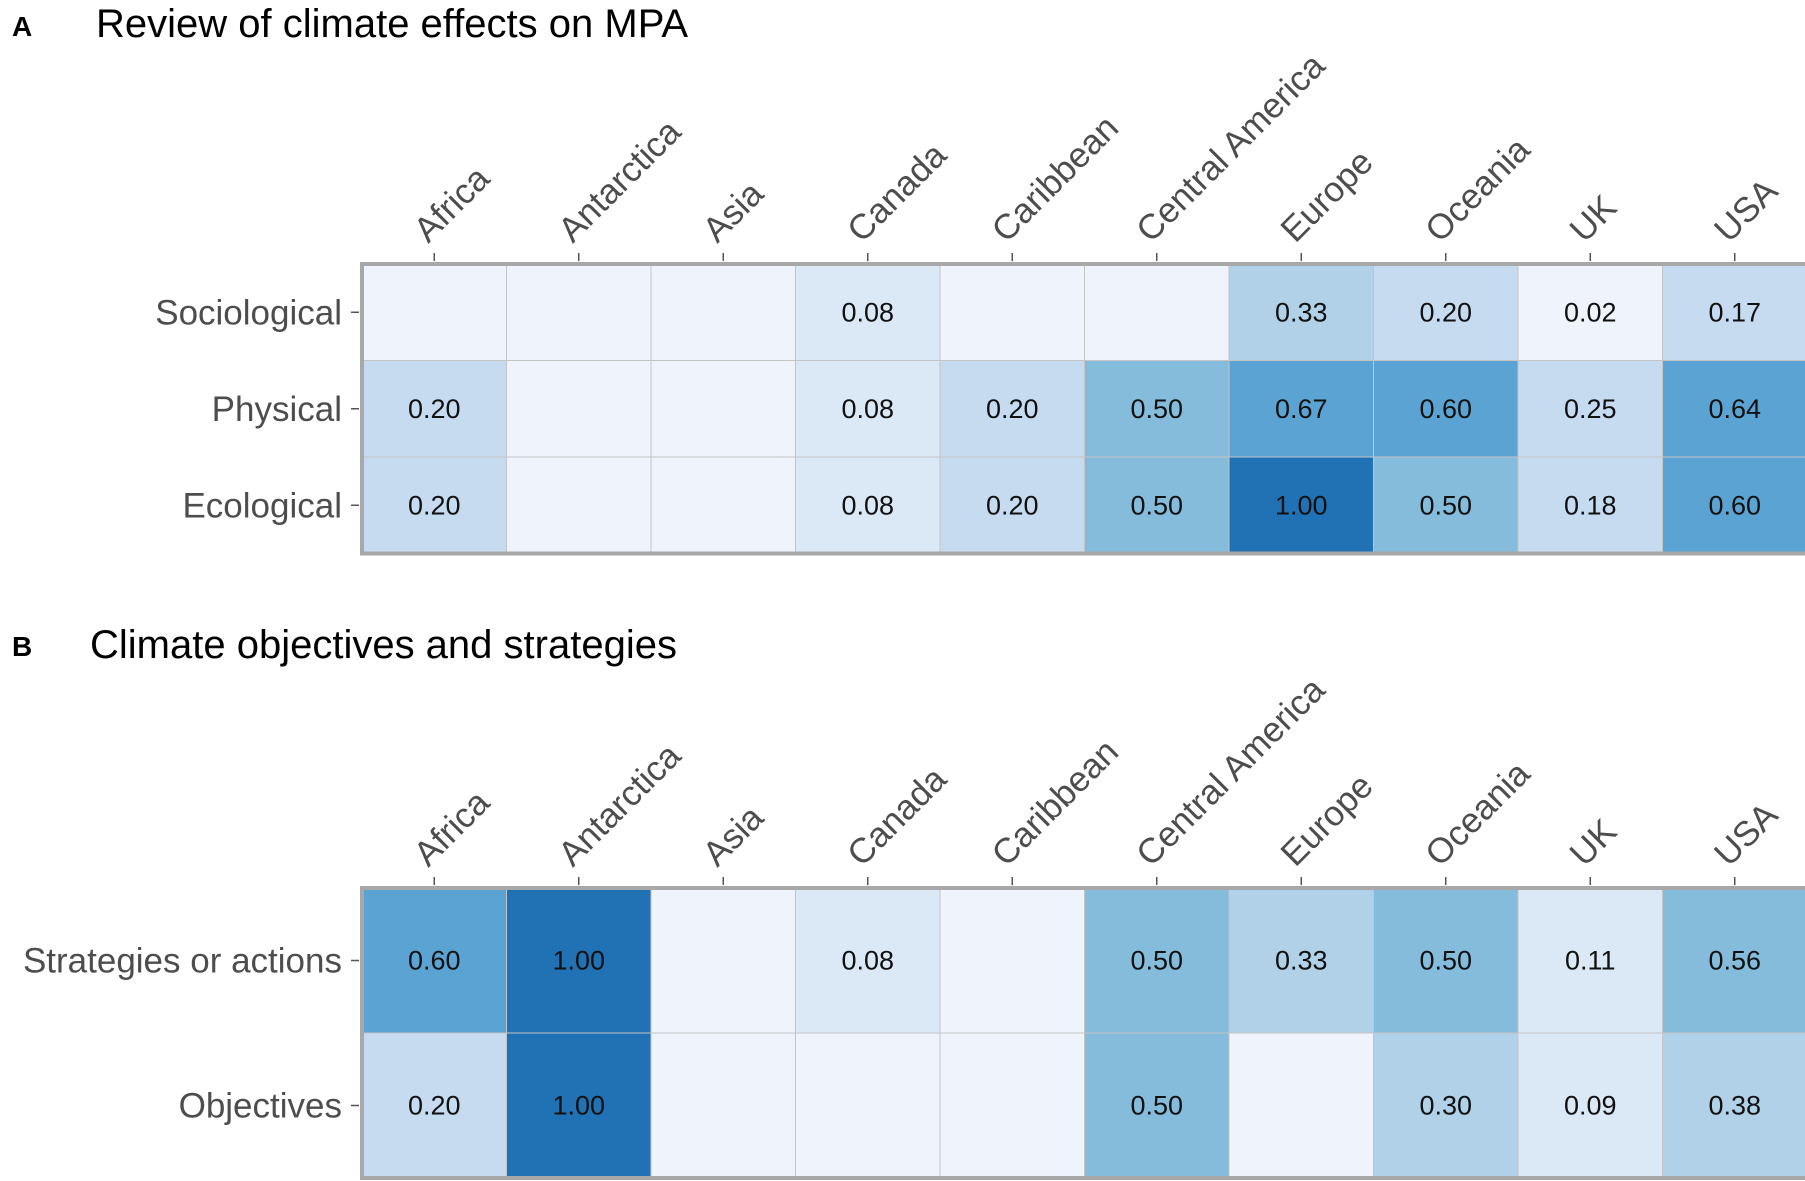 The width and height of the screenshot is (1805, 1181). I want to click on heatmap-cell-strategies-or-actions-antarctica, so click(579, 960).